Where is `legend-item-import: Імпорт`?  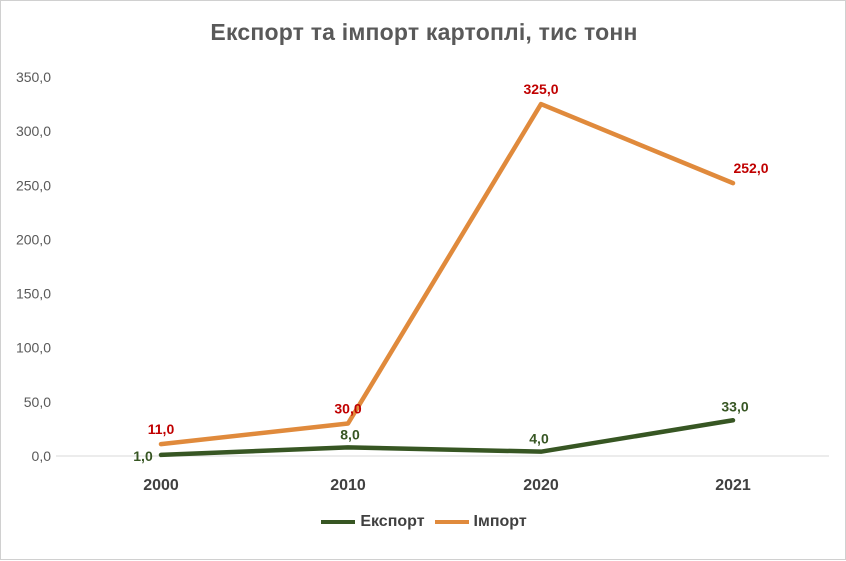
legend-item-import: Імпорт is located at coordinates (480, 522).